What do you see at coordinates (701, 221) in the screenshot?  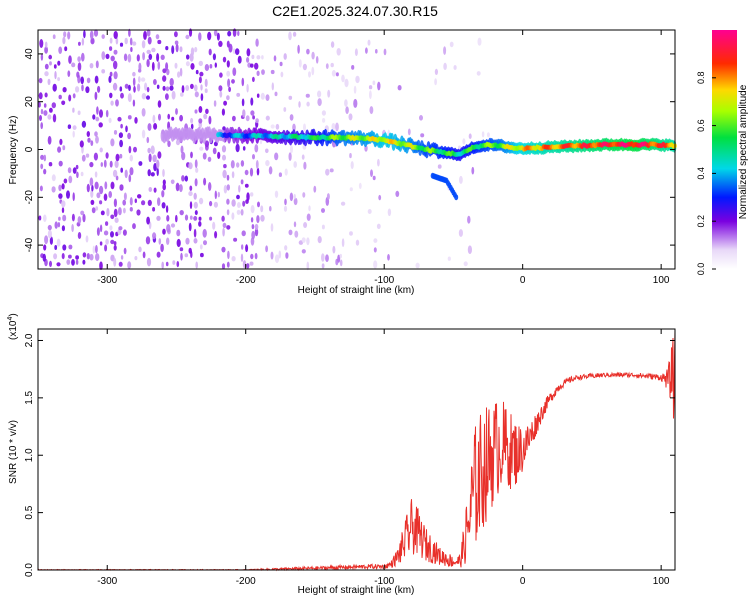 I see `colorbar-tick-label: 0.2` at bounding box center [701, 221].